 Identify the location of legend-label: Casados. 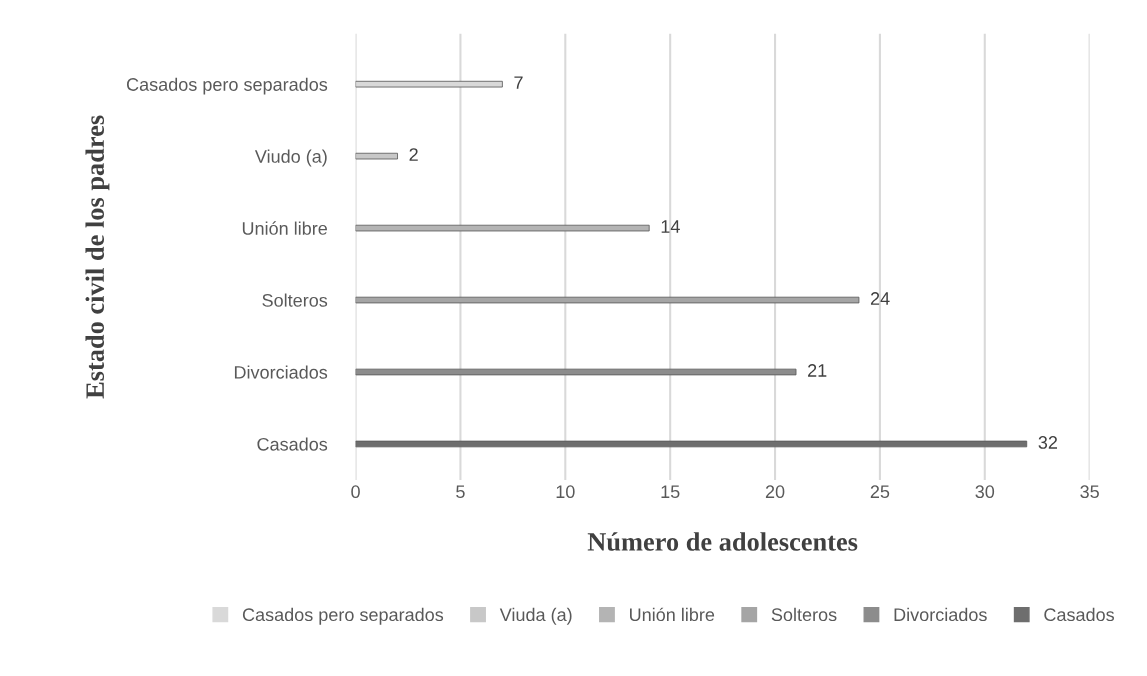
(1079, 614).